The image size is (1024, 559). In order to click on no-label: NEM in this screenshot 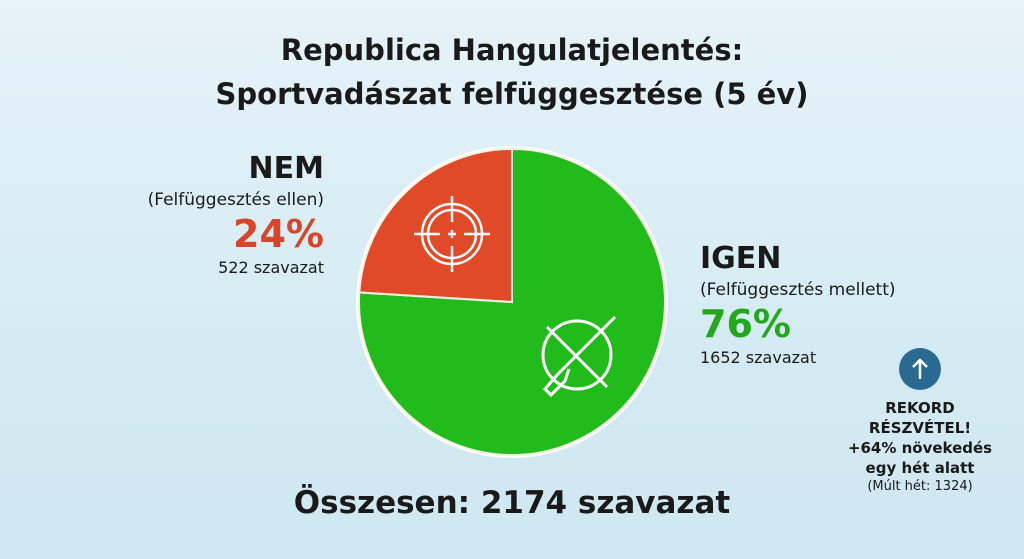, I will do `click(286, 168)`.